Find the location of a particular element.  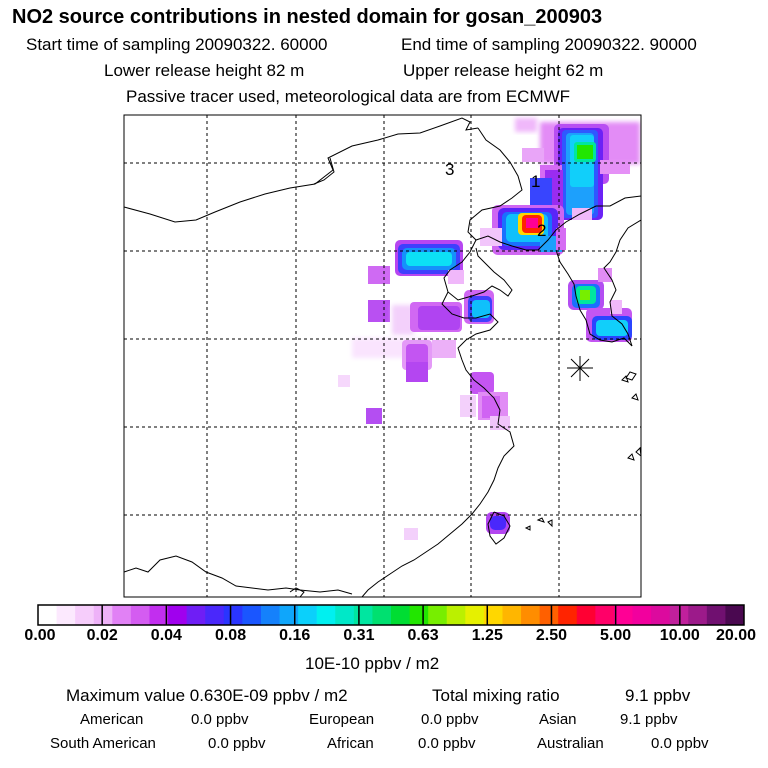

plume-south-korea is located at coordinates (600, 305).